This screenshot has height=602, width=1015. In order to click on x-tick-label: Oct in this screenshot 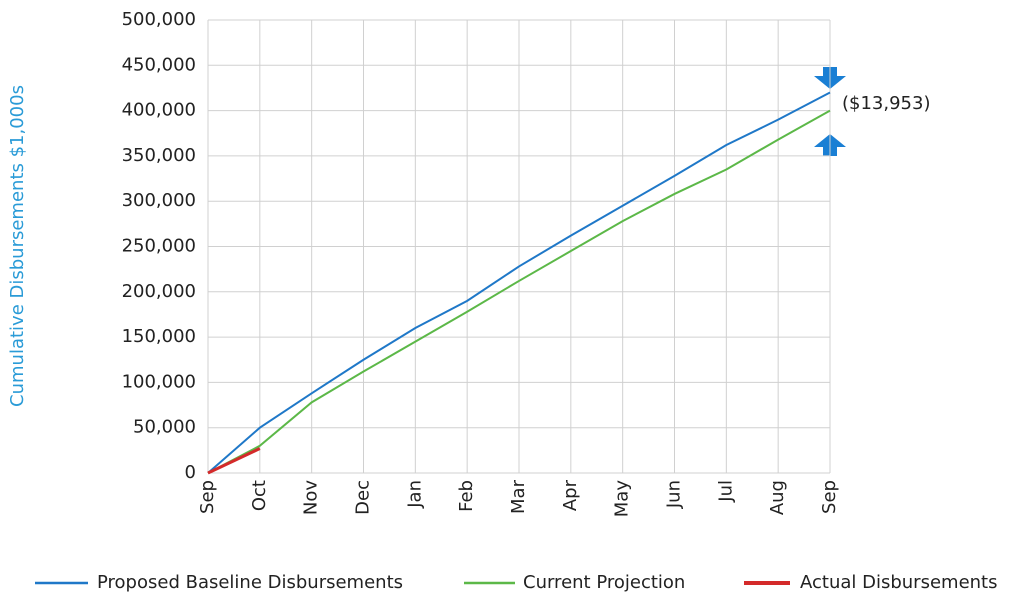, I will do `click(259, 495)`.